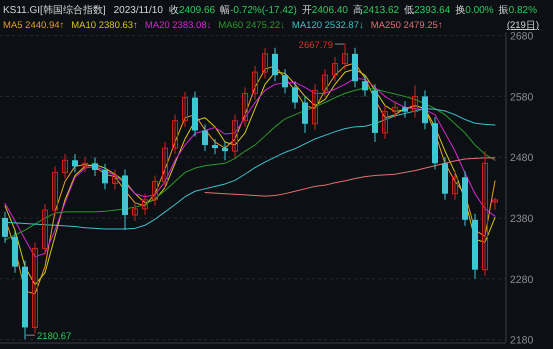 This screenshot has width=553, height=349. What do you see at coordinates (518, 10) in the screenshot?
I see `text: 振0.82%` at bounding box center [518, 10].